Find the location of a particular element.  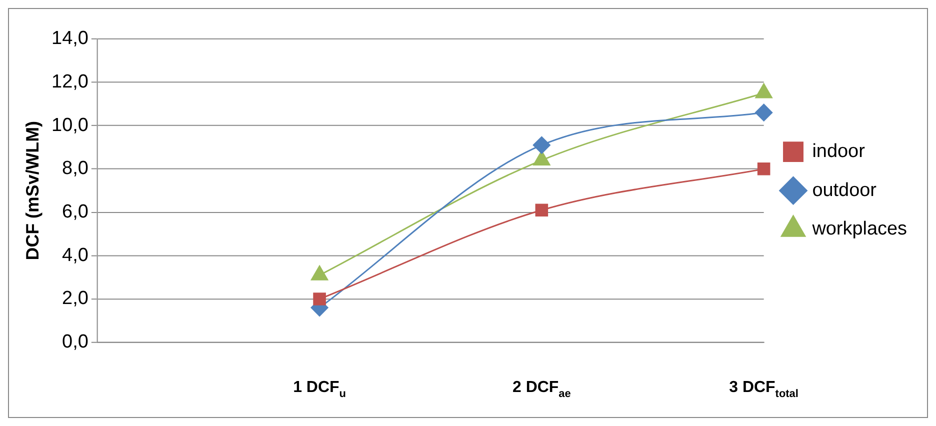

y-tick-label: 2,0 is located at coordinates (75, 299).